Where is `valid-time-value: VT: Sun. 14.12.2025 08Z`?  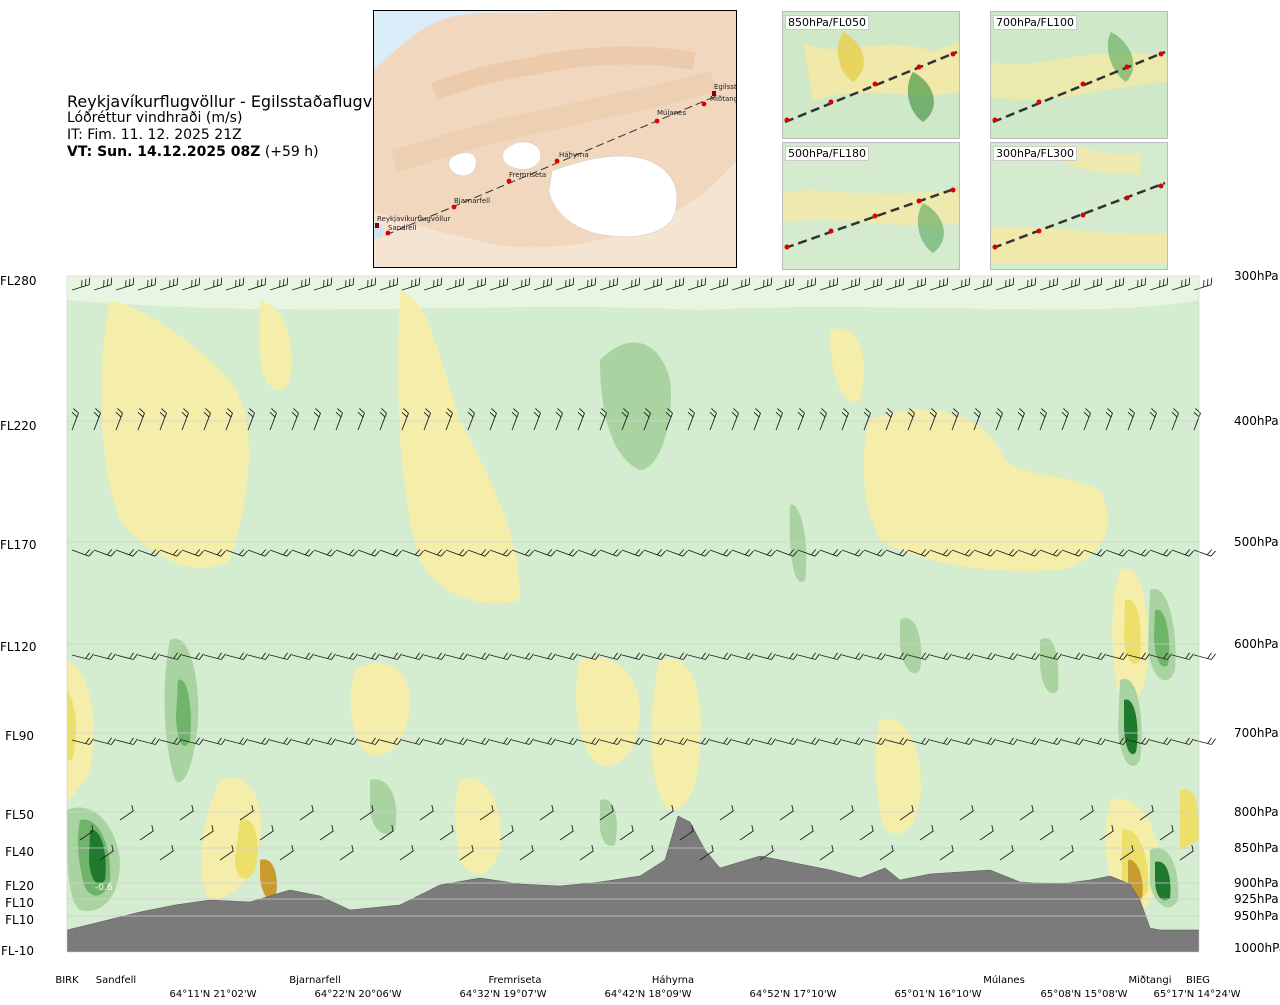
valid-time-value: VT: Sun. 14.12.2025 08Z is located at coordinates (164, 152).